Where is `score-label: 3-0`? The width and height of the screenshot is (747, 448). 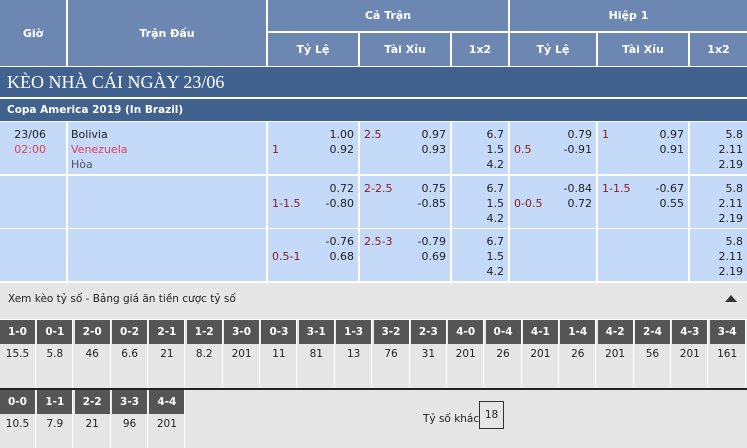 score-label: 3-0 is located at coordinates (242, 332).